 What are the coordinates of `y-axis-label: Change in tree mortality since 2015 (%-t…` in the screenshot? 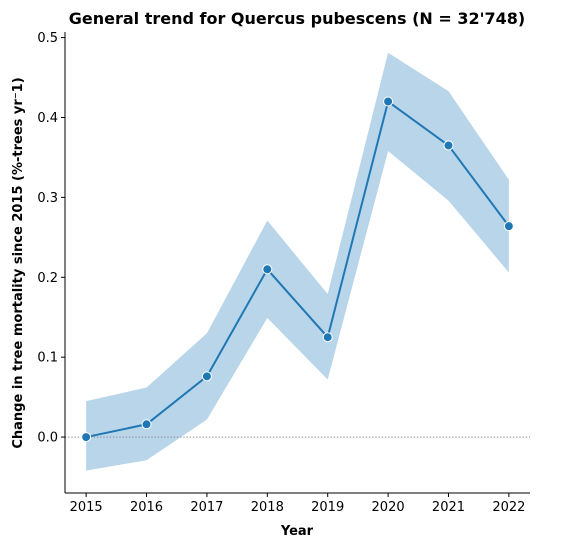 It's located at (18, 262).